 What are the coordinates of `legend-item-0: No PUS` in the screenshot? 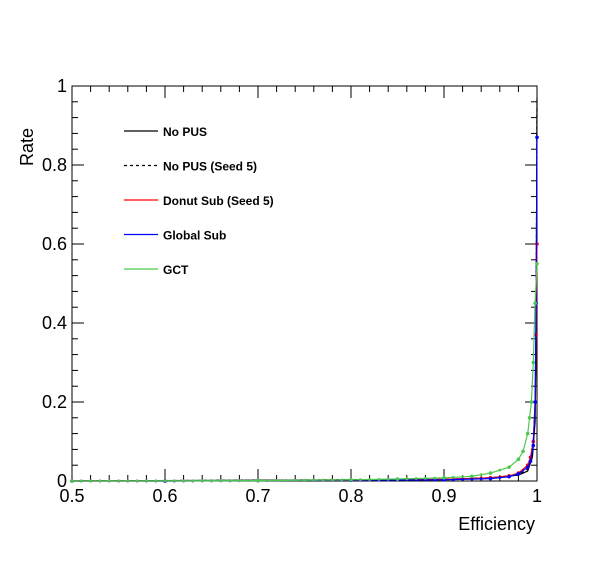 It's located at (165, 132).